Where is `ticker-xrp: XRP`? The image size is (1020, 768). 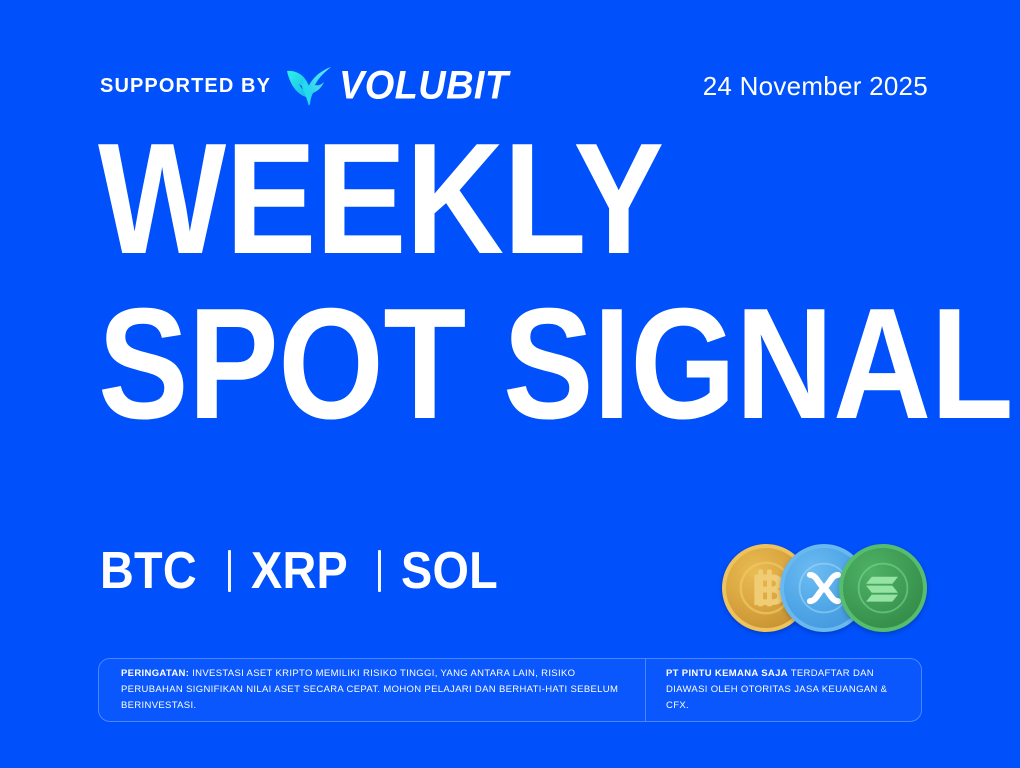
ticker-xrp: XRP is located at coordinates (299, 571).